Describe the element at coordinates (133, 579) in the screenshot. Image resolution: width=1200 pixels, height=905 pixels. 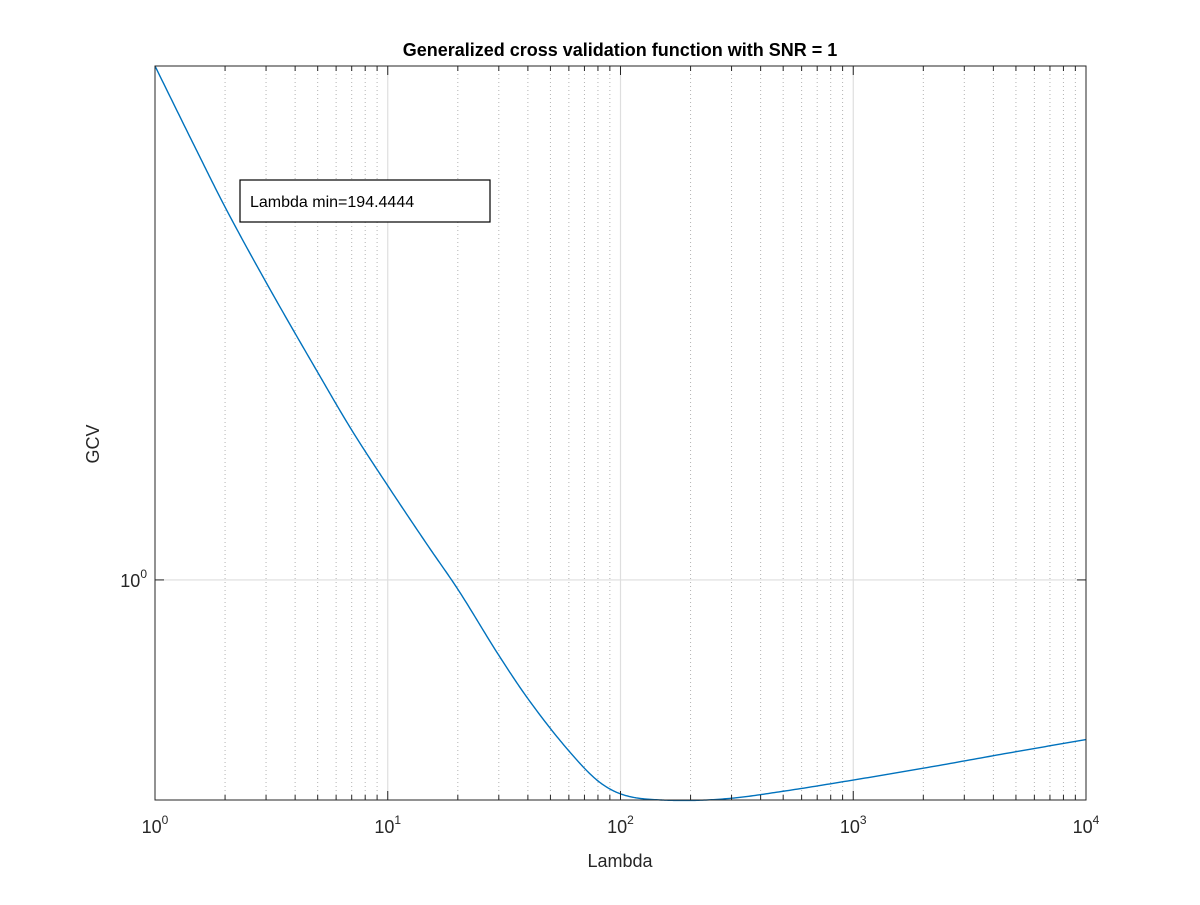
I see `y-tick-label: 100` at that location.